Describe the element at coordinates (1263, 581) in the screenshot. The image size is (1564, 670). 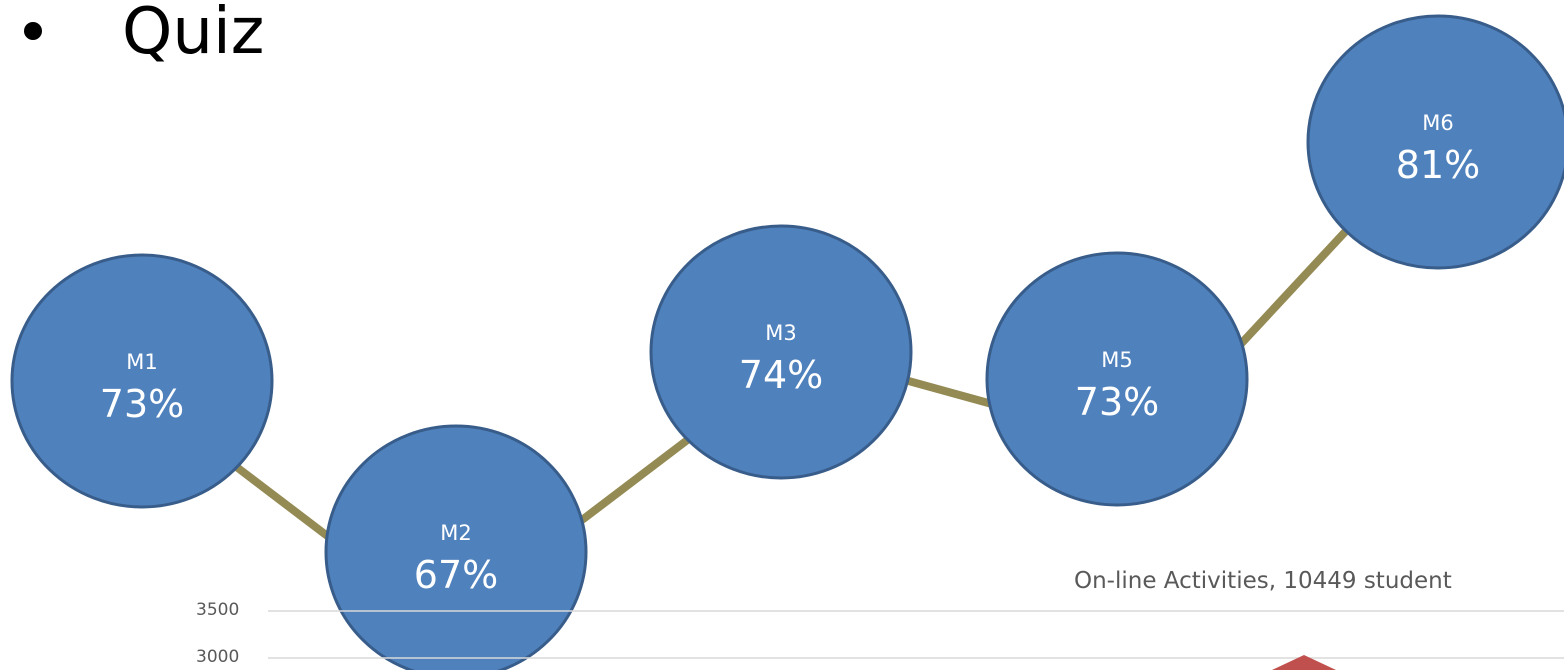
I see `chart-title: On-line Activities, 10449 student` at that location.